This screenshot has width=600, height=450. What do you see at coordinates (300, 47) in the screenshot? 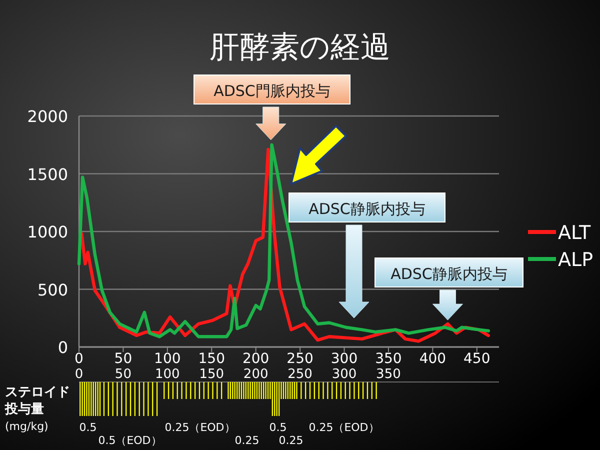
I see `chart-title: 肝酵素の経過` at bounding box center [300, 47].